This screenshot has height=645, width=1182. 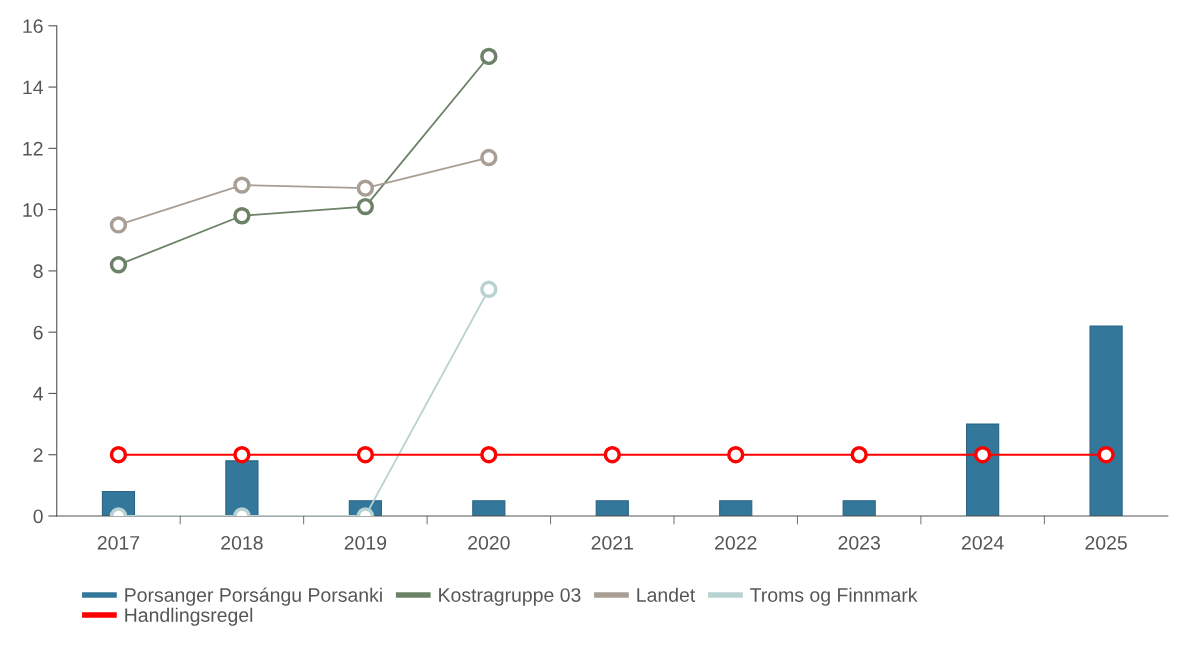 I want to click on y-tick-label: 8, so click(x=38, y=271).